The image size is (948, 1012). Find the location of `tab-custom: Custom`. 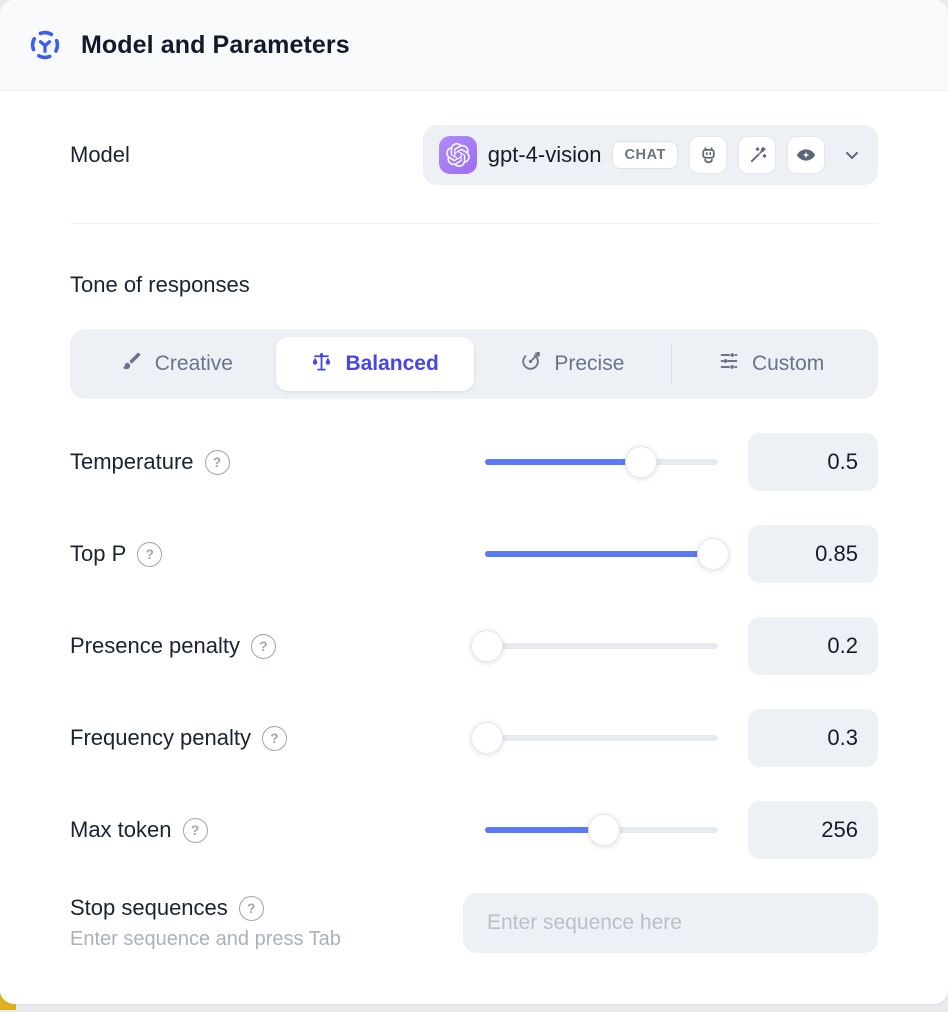

tab-custom: Custom is located at coordinates (771, 364).